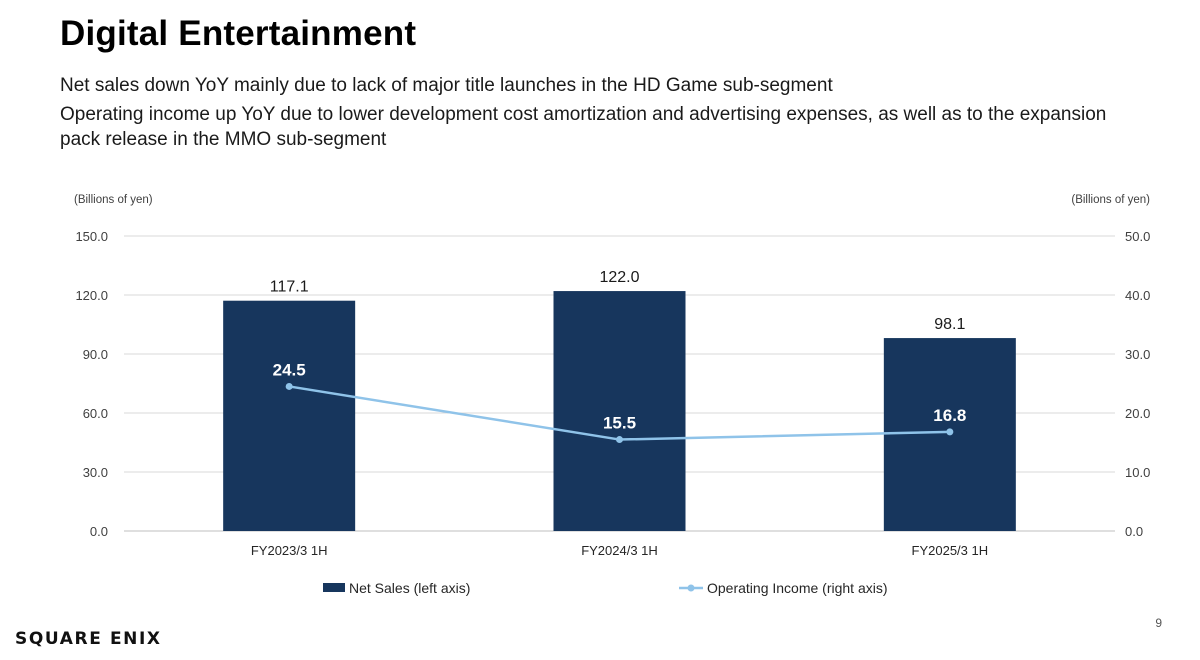  Describe the element at coordinates (1137, 472) in the screenshot. I see `right-axis-tick: 10.0` at that location.